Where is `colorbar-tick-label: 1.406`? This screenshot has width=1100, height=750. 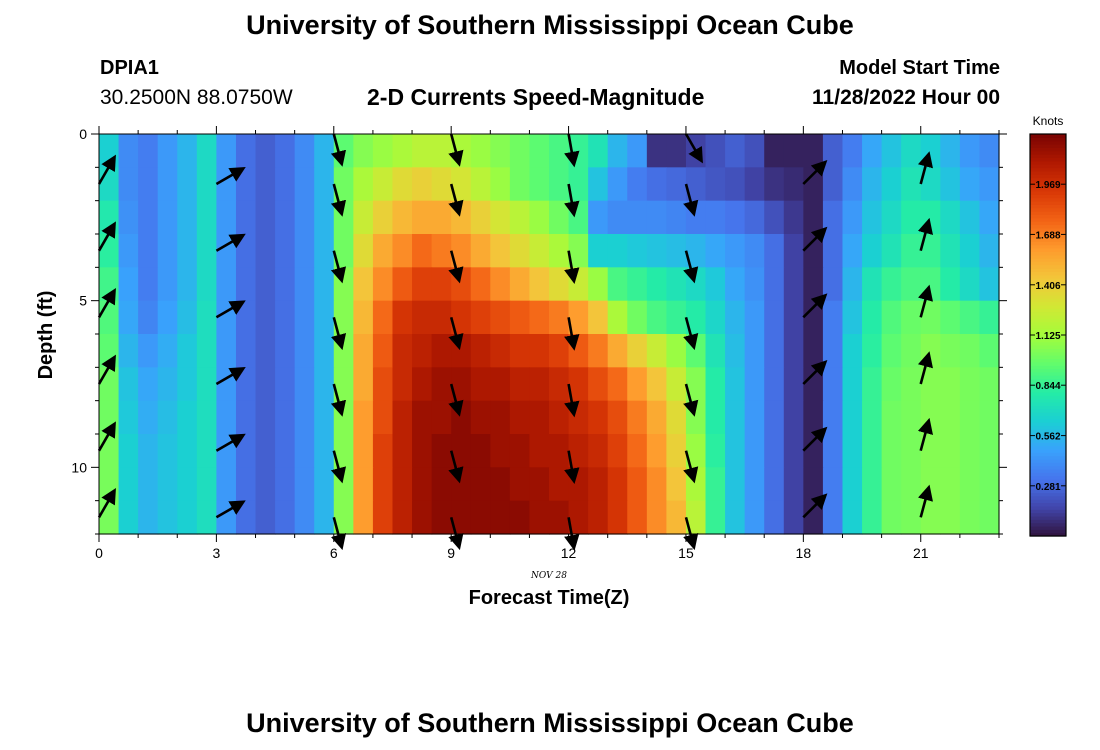 colorbar-tick-label: 1.406 is located at coordinates (1047, 286).